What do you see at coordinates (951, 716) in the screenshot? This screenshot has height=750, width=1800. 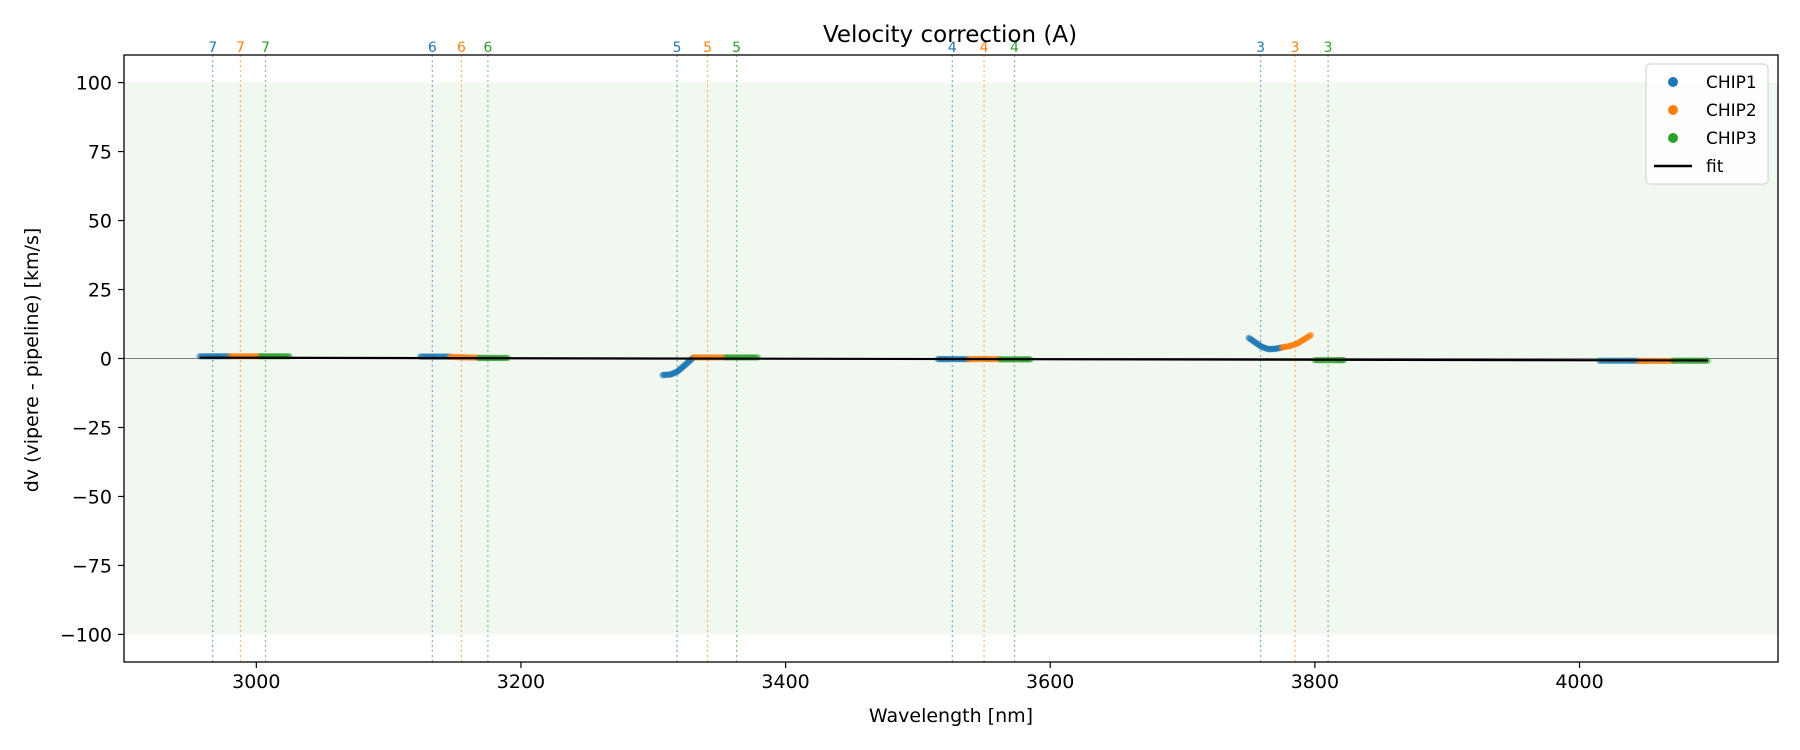 I see `x-axis-label: Wavelength [nm]` at bounding box center [951, 716].